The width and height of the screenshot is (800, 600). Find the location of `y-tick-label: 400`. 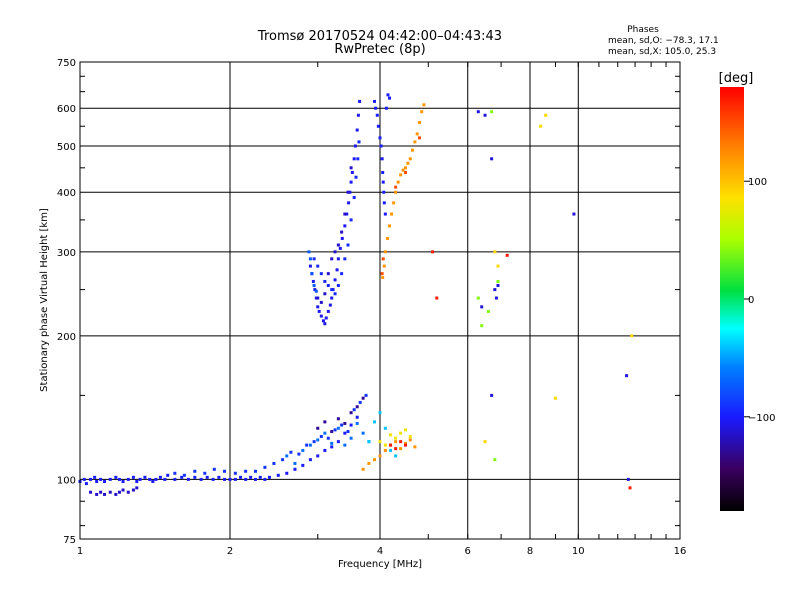

y-tick-label: 400 is located at coordinates (66, 193).